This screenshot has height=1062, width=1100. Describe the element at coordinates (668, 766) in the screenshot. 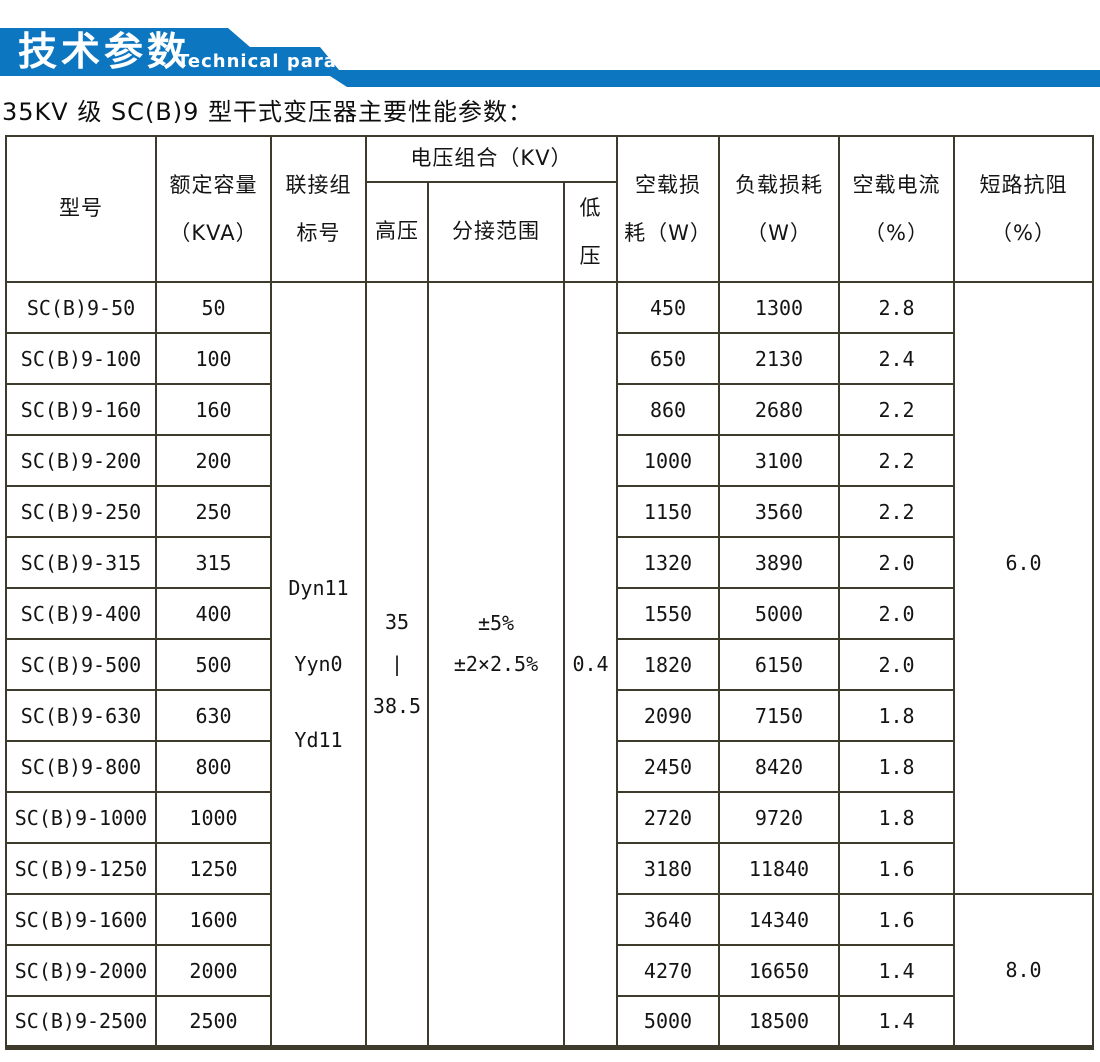

I see `no-load-loss-cell: 2450` at that location.